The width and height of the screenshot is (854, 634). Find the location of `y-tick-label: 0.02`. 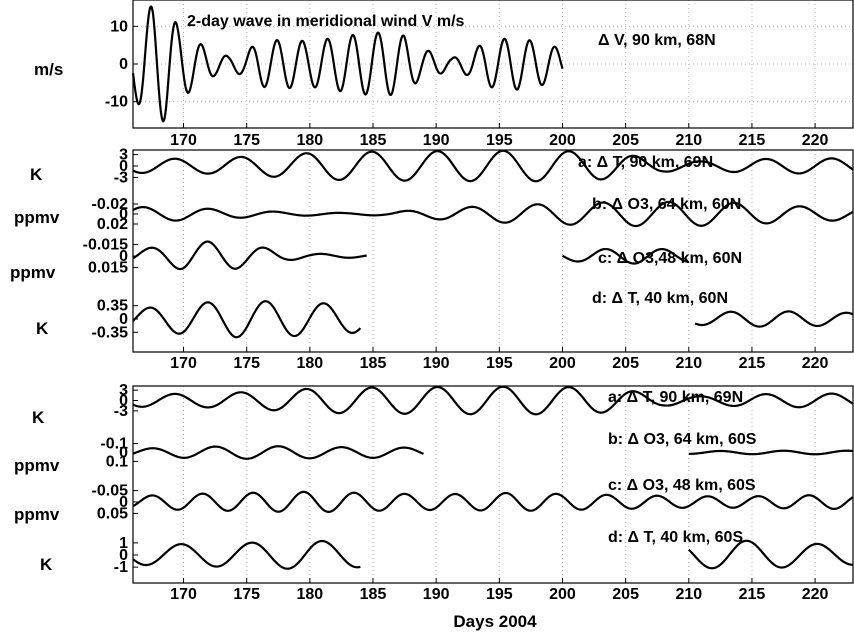

y-tick-label: 0.02 is located at coordinates (112, 224).